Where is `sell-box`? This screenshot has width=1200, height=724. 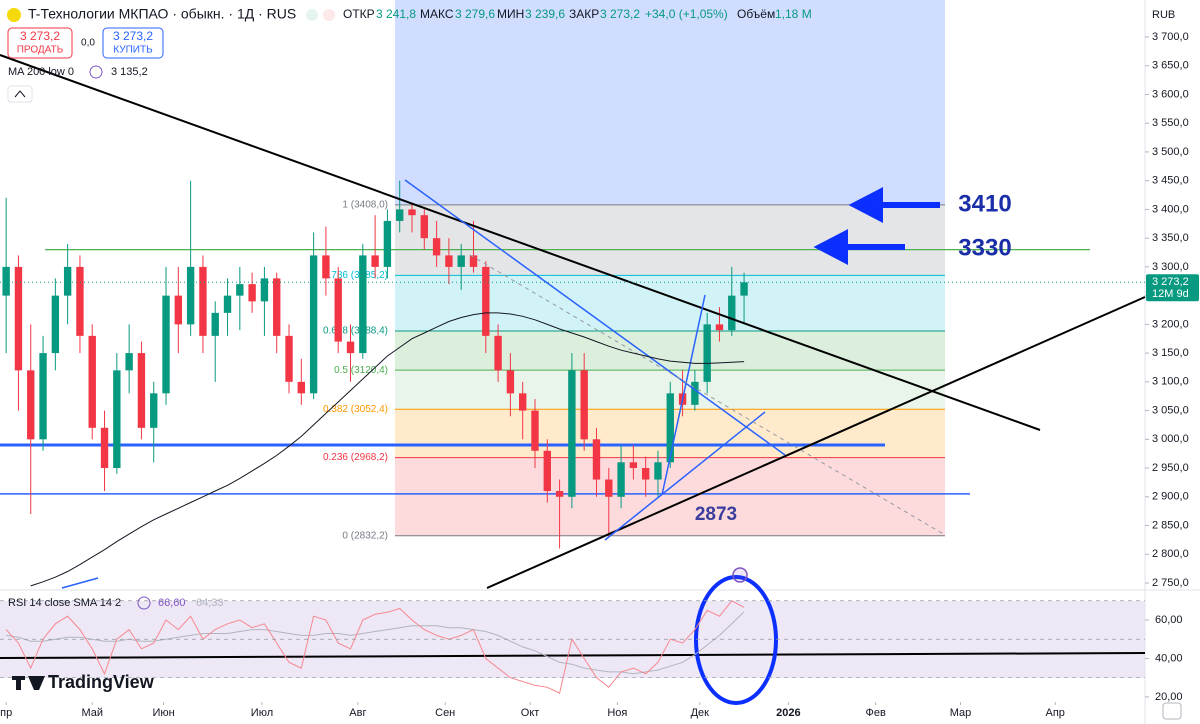
sell-box is located at coordinates (40, 43).